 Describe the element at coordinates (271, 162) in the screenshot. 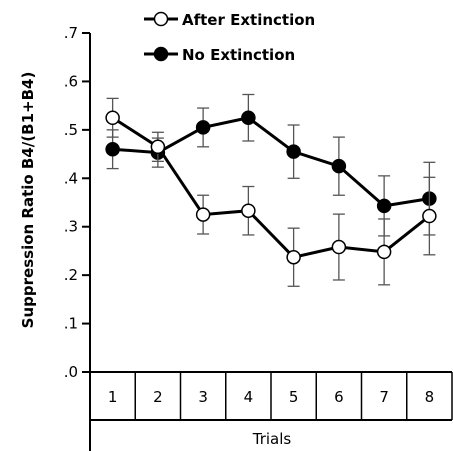

I see `series-line` at that location.